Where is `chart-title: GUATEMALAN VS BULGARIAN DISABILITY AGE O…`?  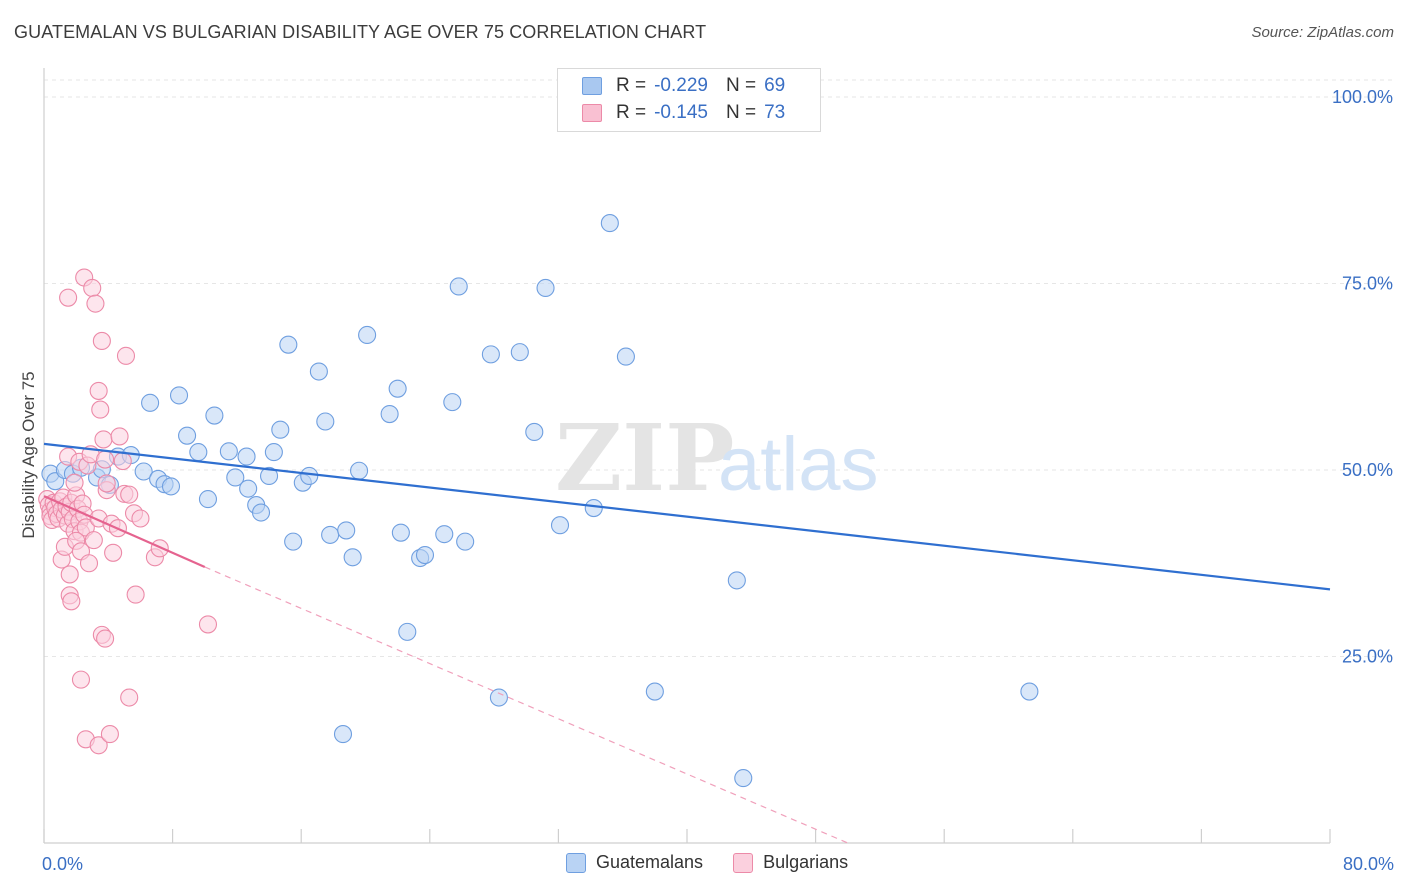
chart-title: GUATEMALAN VS BULGARIAN DISABILITY AGE O… is located at coordinates (360, 32).